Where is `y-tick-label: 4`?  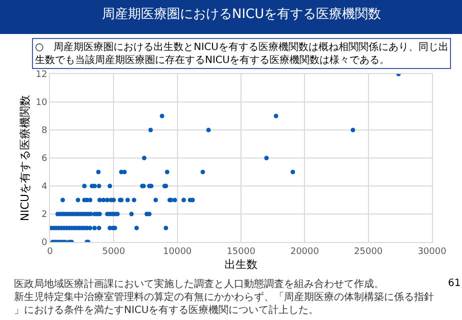
y-tick-label: 4 is located at coordinates (44, 187).